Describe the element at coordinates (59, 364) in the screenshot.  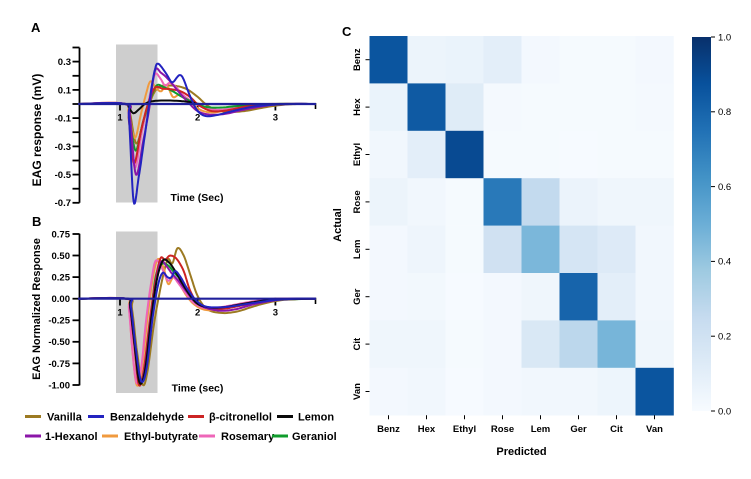
I see `svg-text: -0.75` at that location.